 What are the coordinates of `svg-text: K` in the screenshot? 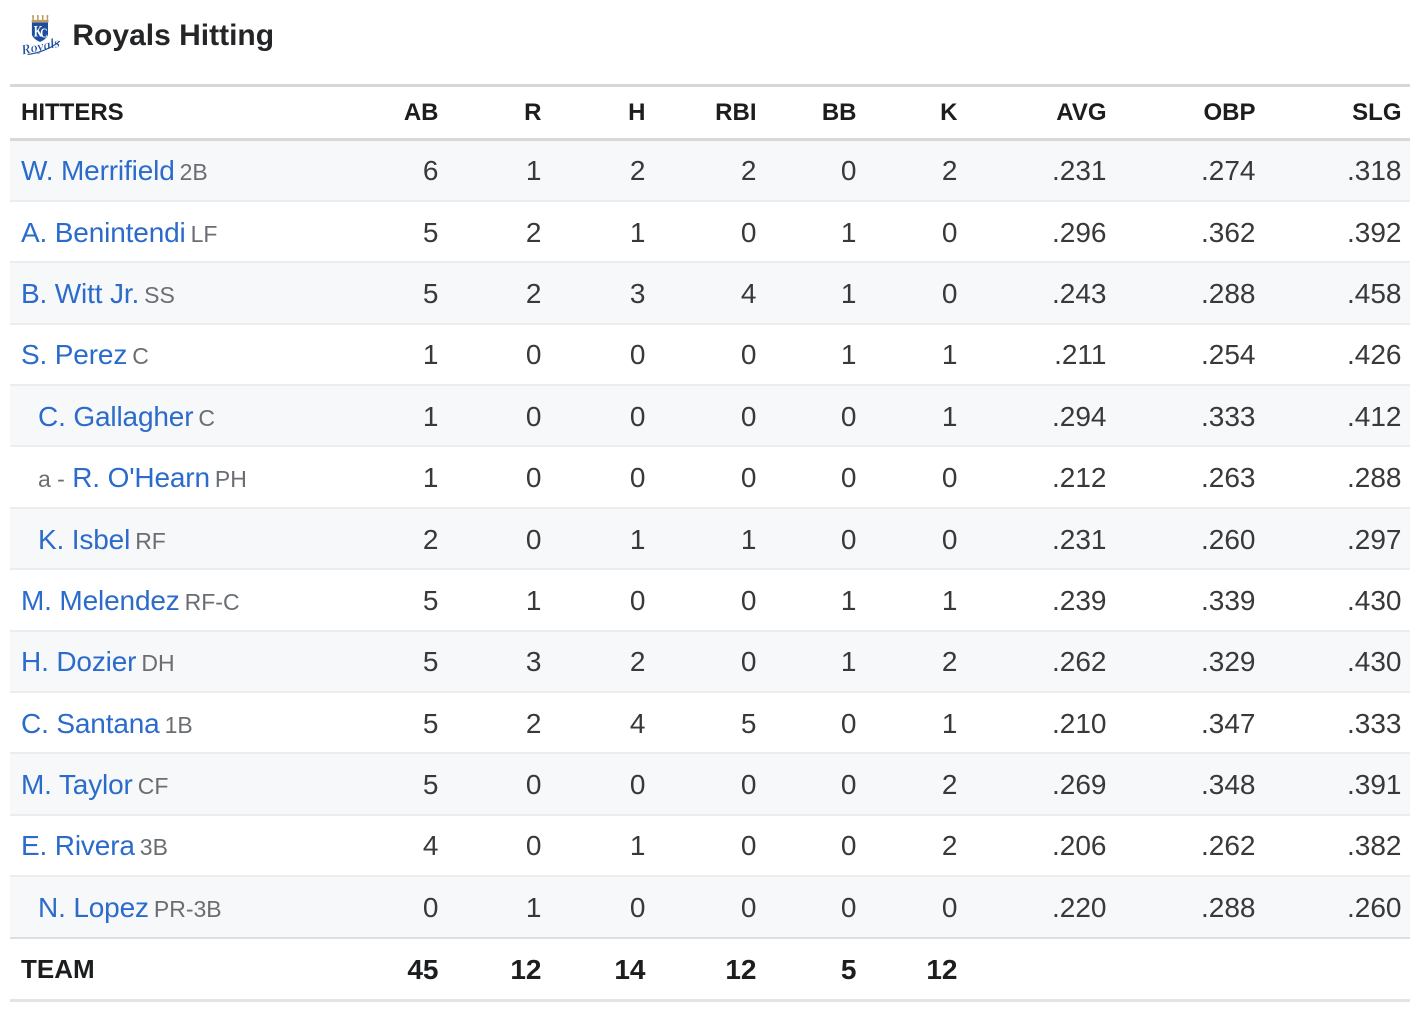 It's located at (38, 31).